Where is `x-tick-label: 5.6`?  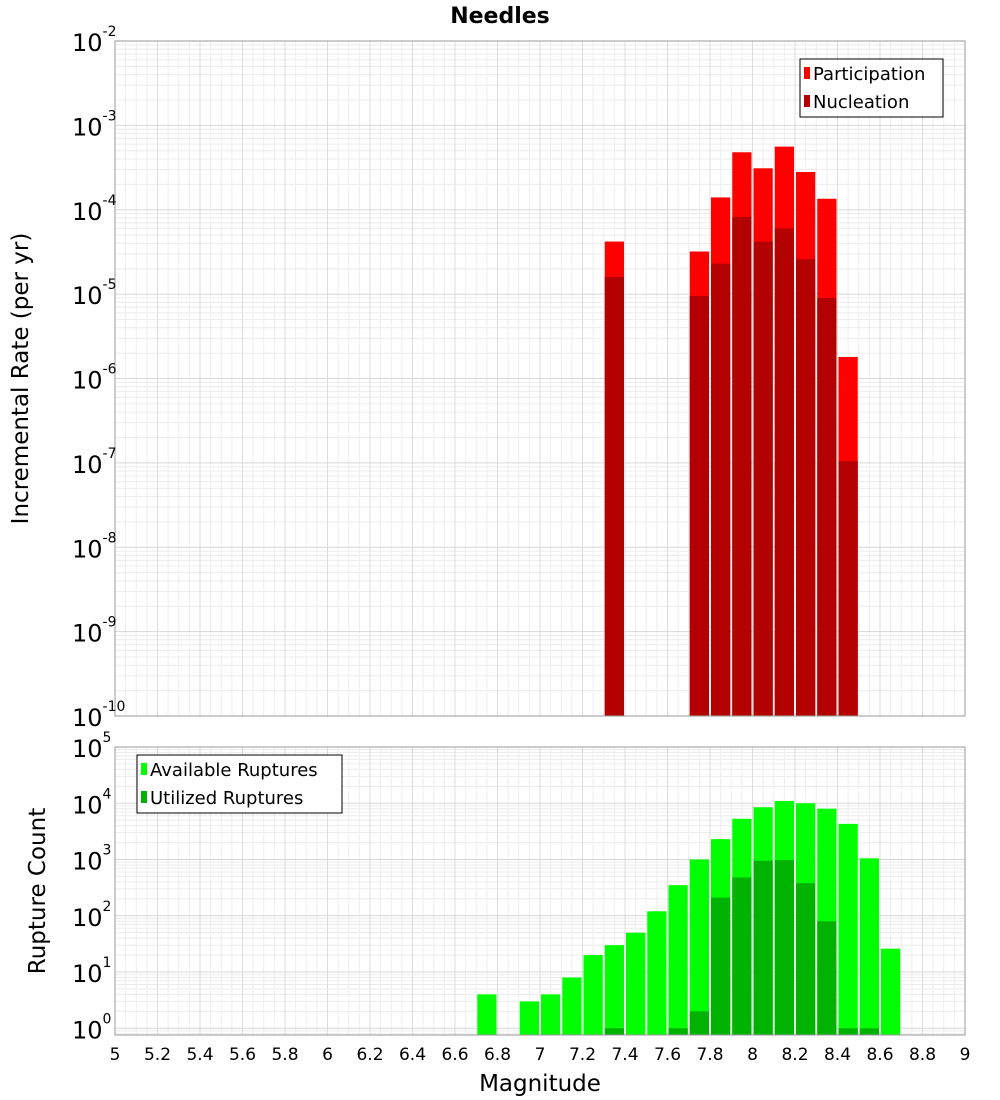
x-tick-label: 5.6 is located at coordinates (242, 1055).